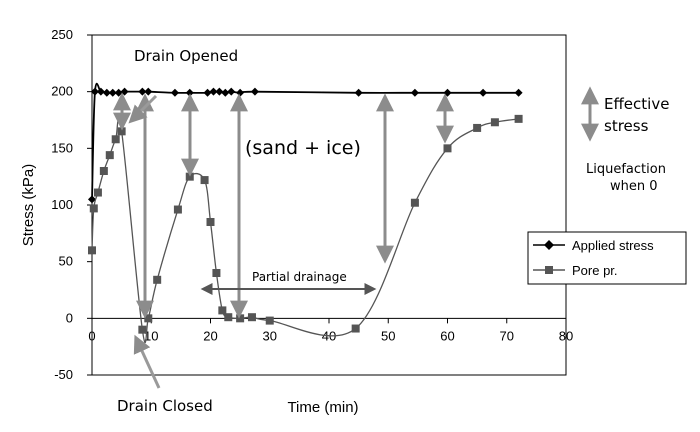  Describe the element at coordinates (549, 270) in the screenshot. I see `legend-marker-pore` at that location.